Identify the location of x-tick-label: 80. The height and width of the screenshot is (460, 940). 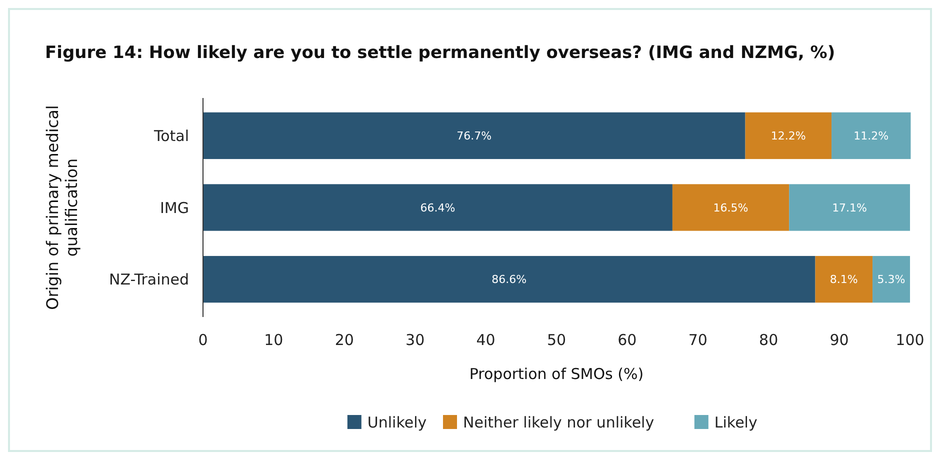
(768, 340).